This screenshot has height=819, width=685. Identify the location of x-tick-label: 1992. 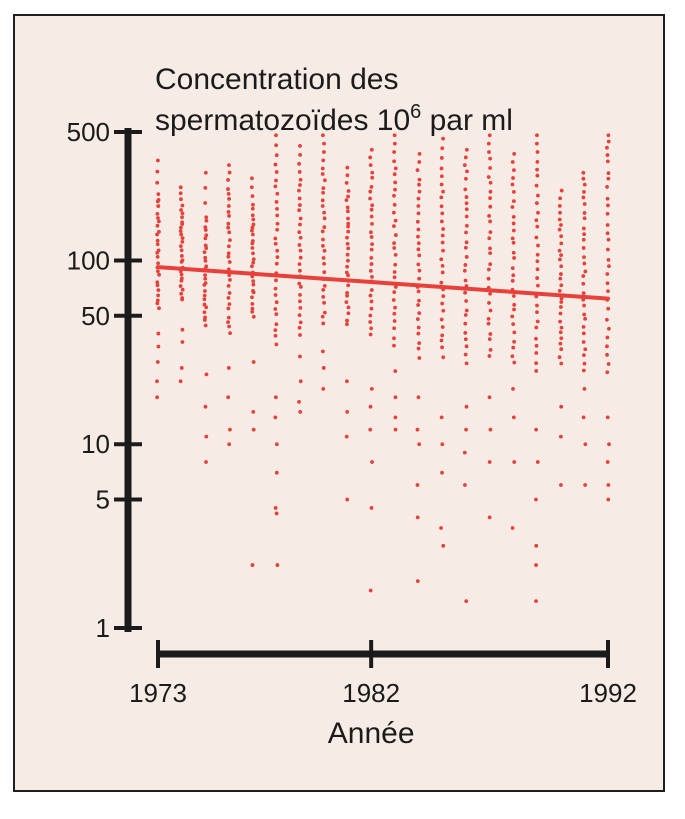
(608, 693).